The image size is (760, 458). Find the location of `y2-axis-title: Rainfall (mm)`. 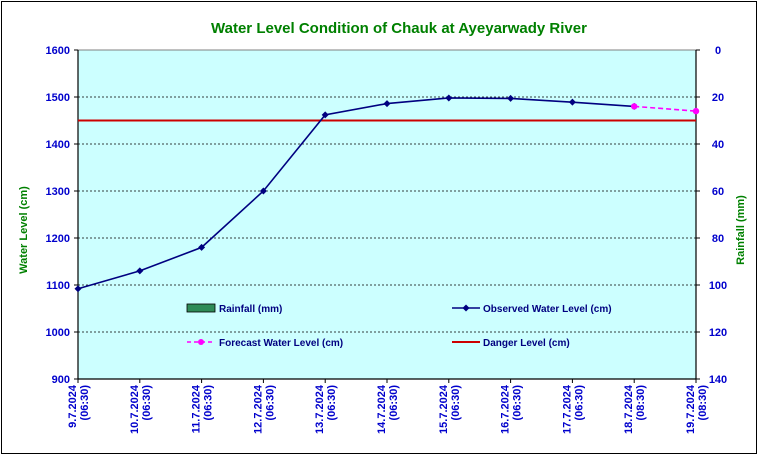

y2-axis-title: Rainfall (mm) is located at coordinates (741, 230).